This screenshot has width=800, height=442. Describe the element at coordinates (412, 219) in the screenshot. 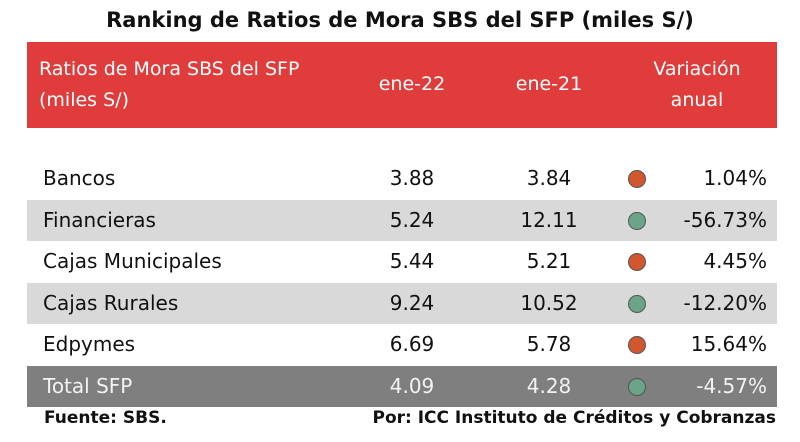

I see `row-ene22: 5.24` at that location.